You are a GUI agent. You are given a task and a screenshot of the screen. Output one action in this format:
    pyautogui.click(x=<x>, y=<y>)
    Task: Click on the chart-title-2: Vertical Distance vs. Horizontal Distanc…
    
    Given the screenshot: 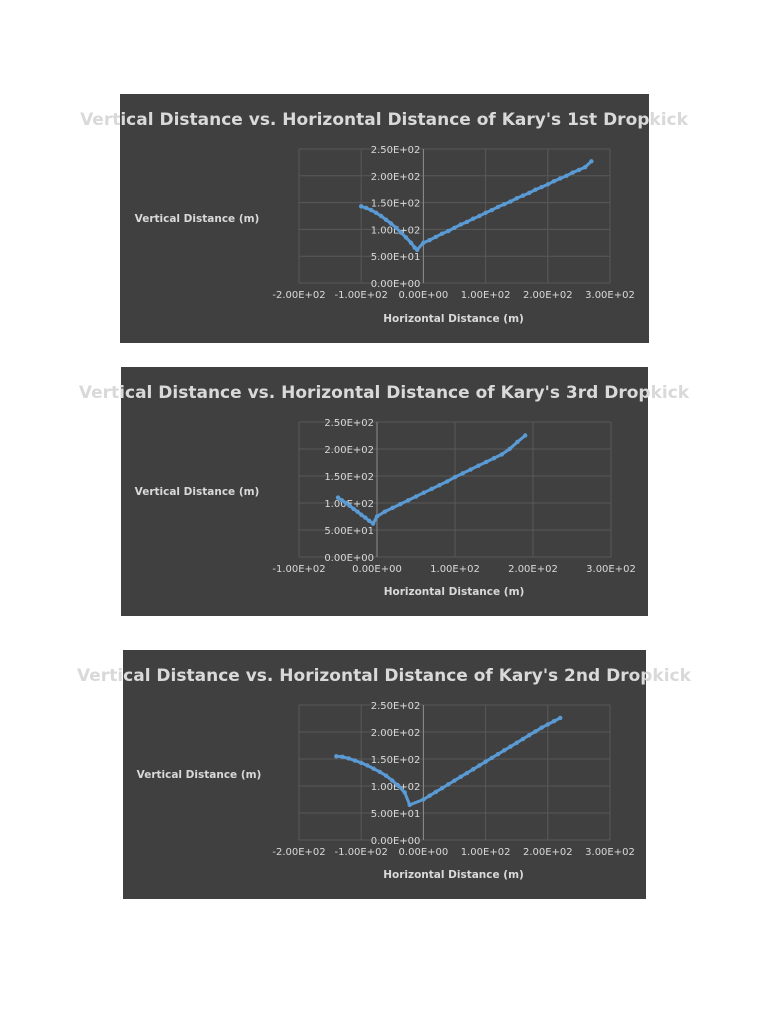 What is the action you would take?
    pyautogui.click(x=384, y=393)
    